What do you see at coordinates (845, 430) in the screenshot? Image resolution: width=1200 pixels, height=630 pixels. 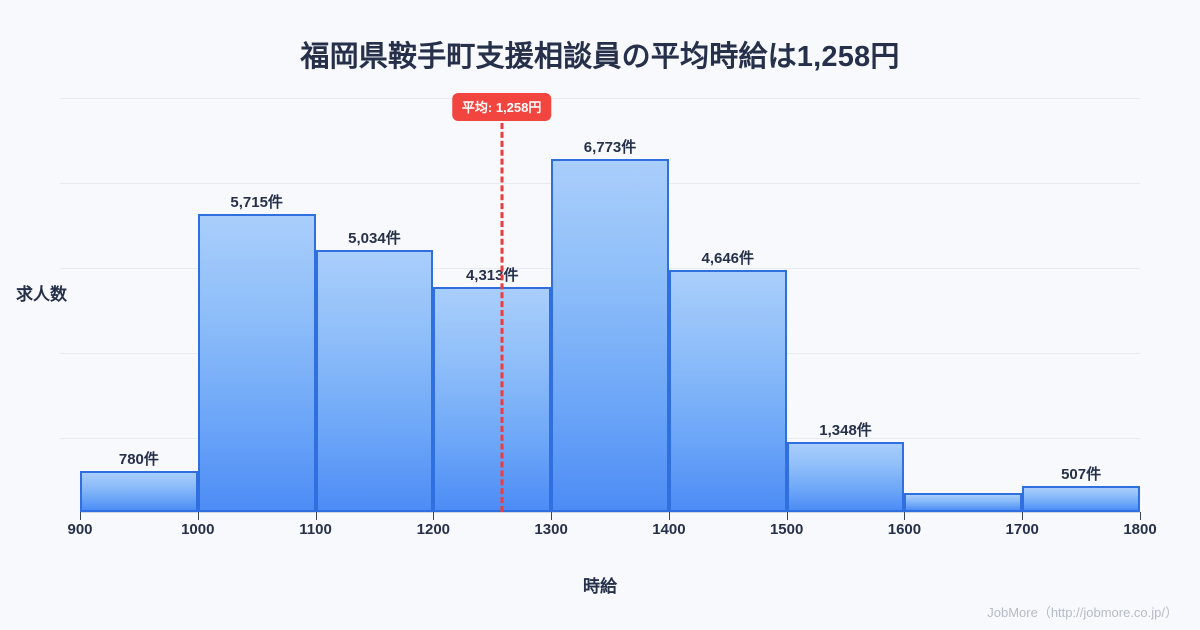 I see `bar-value-label: 1,348件` at bounding box center [845, 430].